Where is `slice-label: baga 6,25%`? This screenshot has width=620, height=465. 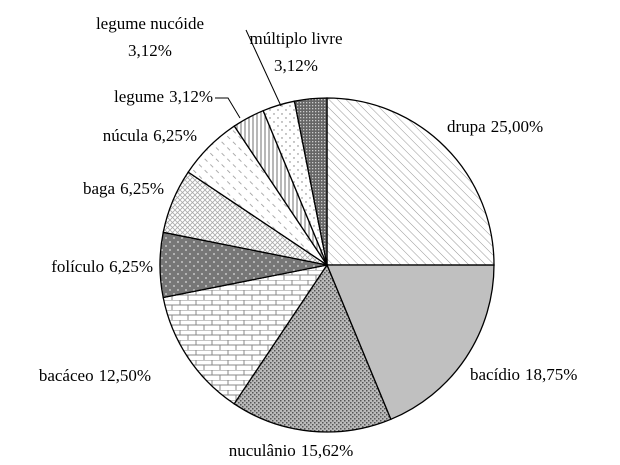
slice-label: baga 6,25% is located at coordinates (123, 188).